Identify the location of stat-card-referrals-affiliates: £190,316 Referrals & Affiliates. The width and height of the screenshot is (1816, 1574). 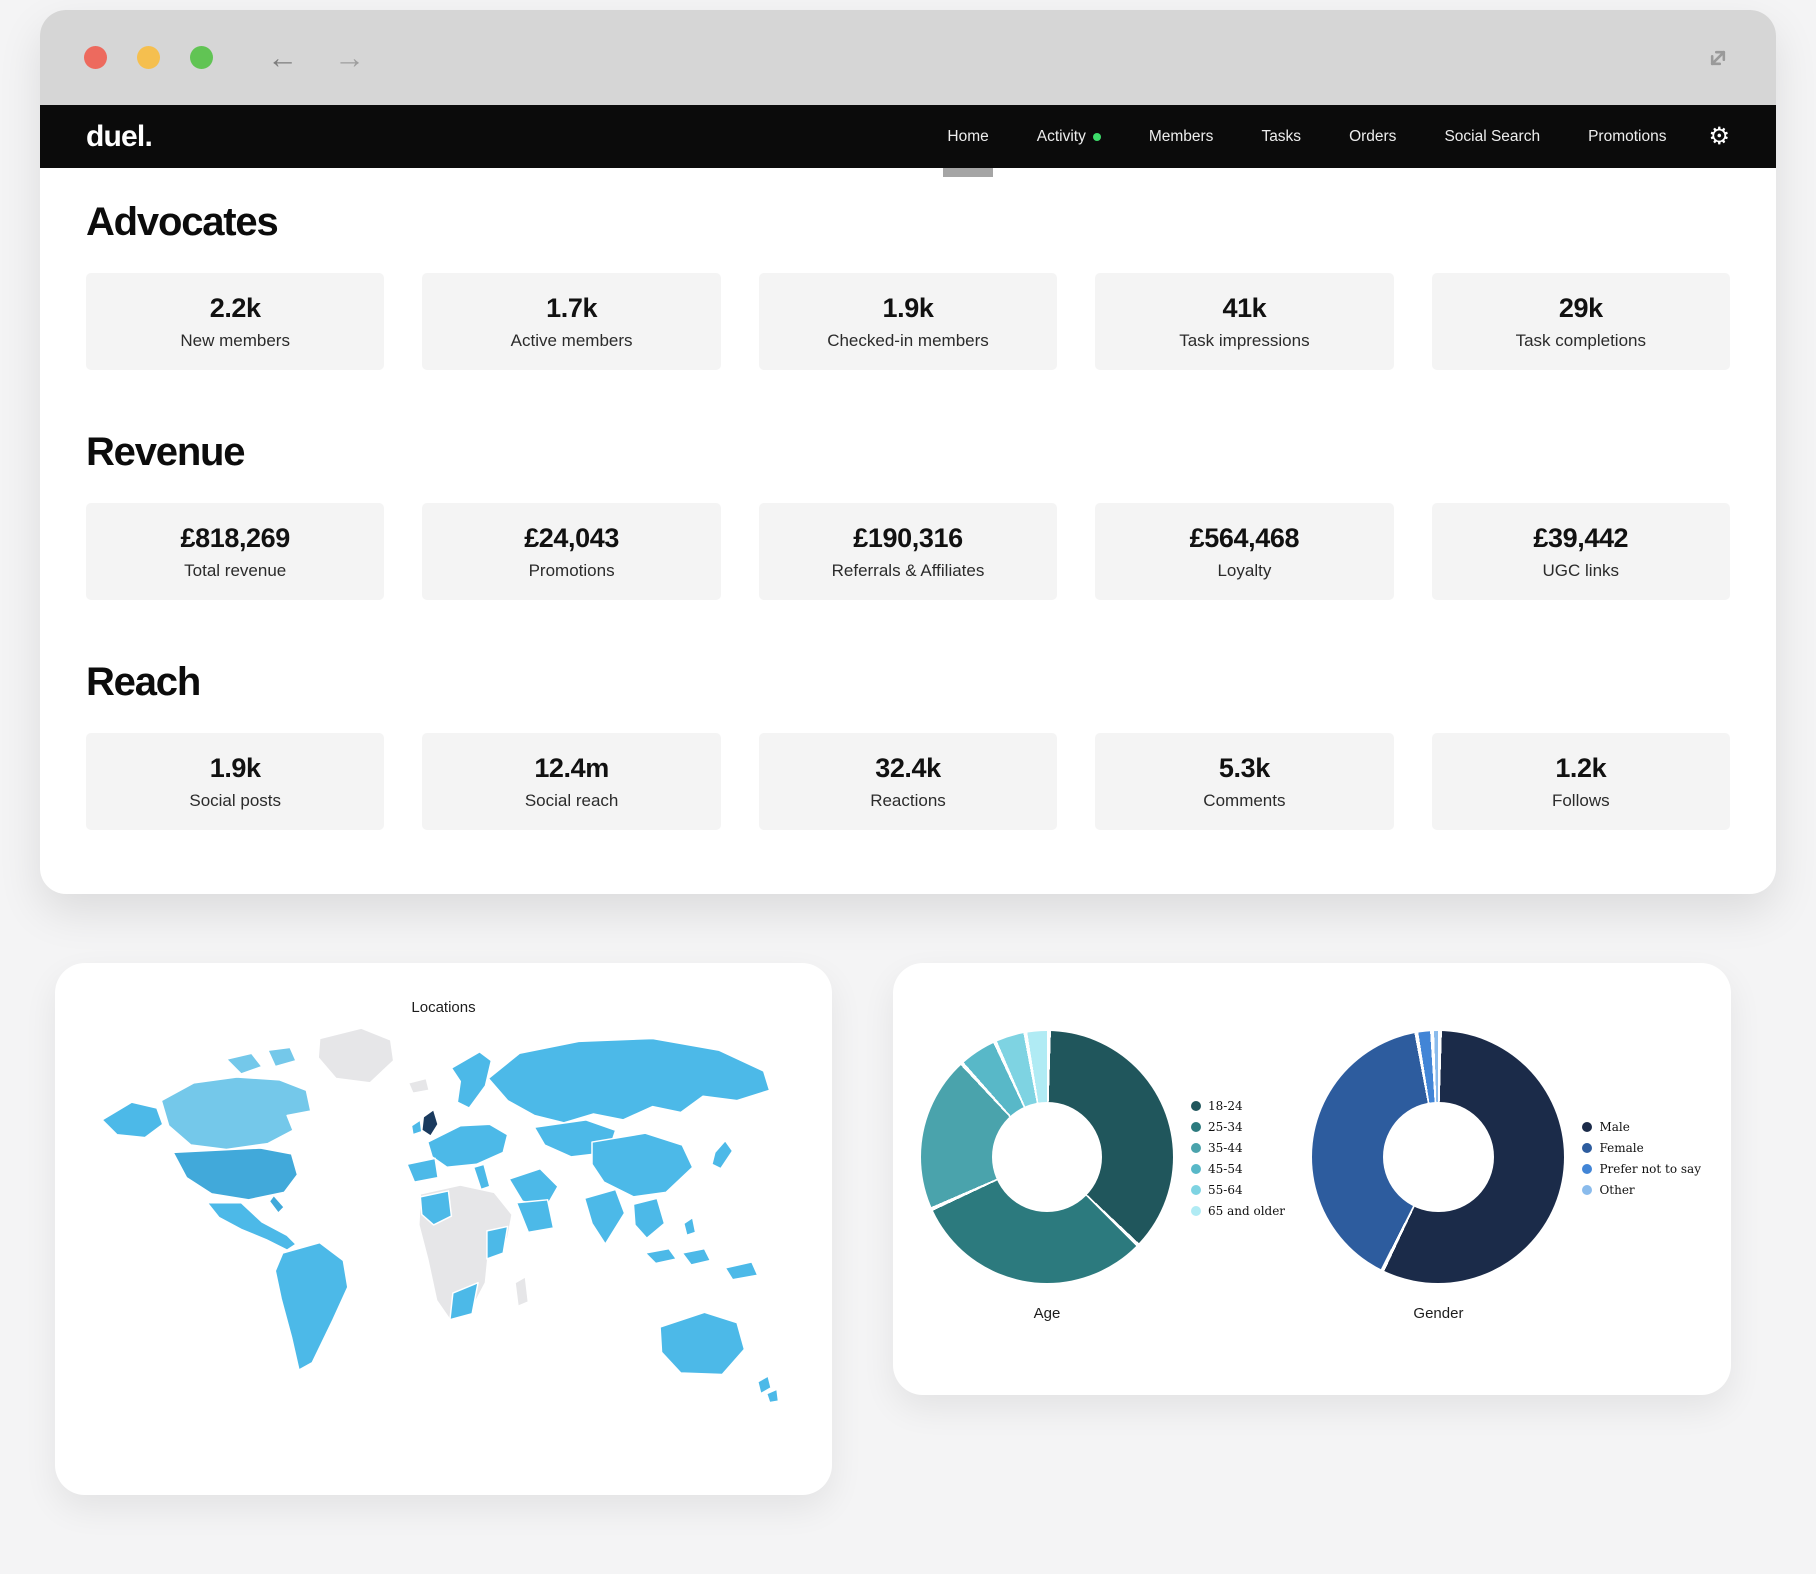
(908, 551).